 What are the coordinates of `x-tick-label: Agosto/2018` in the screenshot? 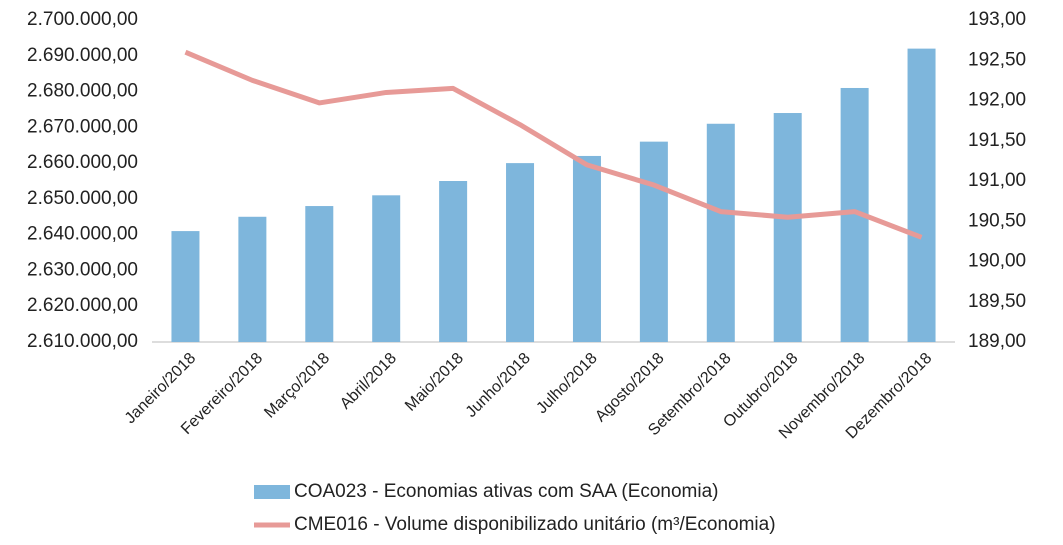 It's located at (630, 388).